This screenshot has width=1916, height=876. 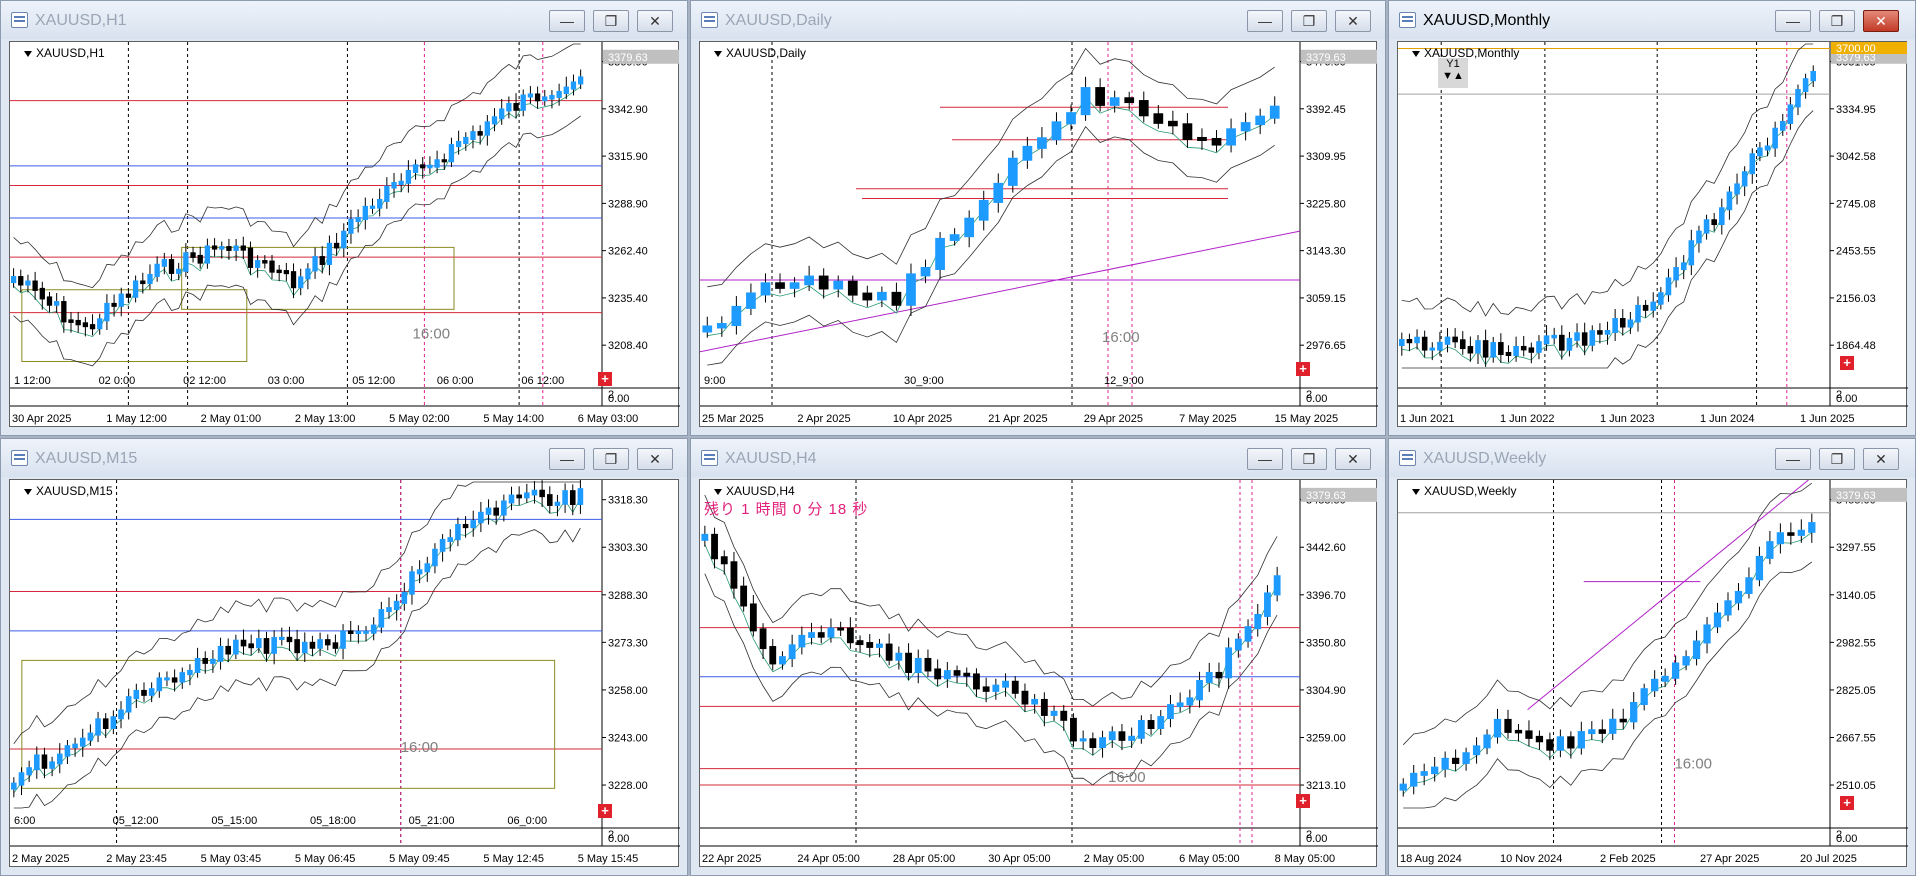 I want to click on time-tick-label: 1 Jun 2024, so click(x=1727, y=419).